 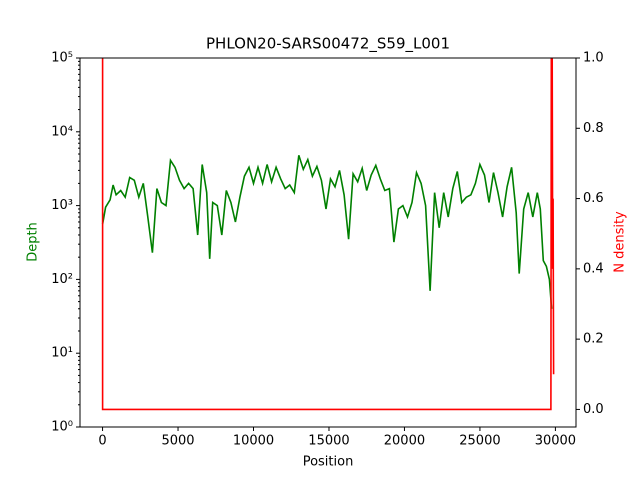 What do you see at coordinates (479, 441) in the screenshot?
I see `x-tick-label: 25000` at bounding box center [479, 441].